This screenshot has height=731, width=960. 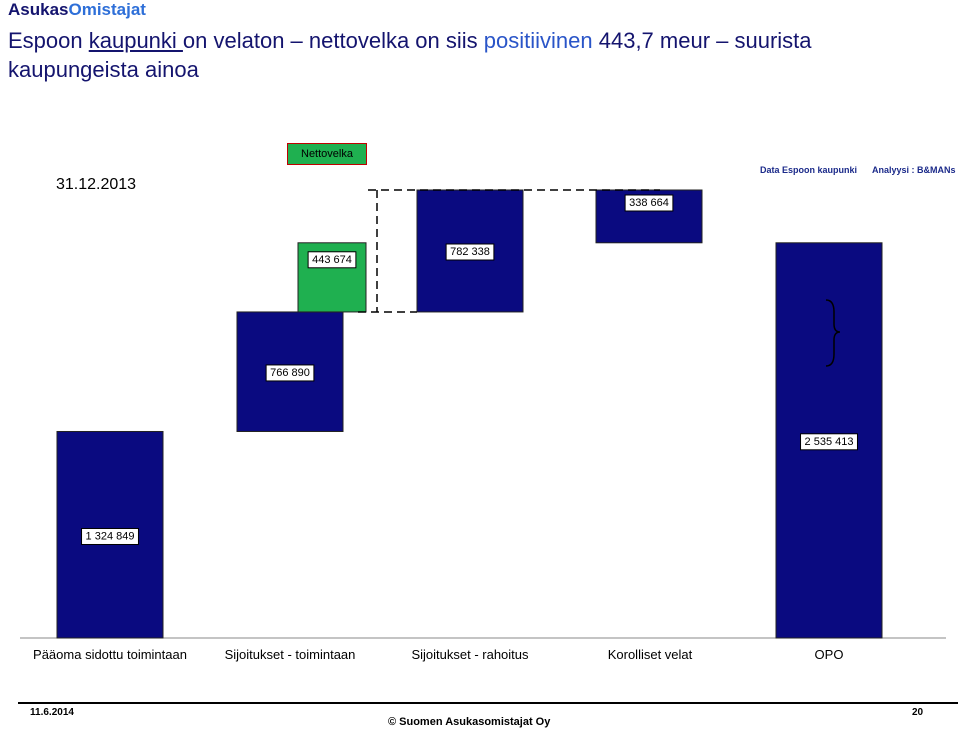 What do you see at coordinates (829, 654) in the screenshot?
I see `category-label-4: OPO` at bounding box center [829, 654].